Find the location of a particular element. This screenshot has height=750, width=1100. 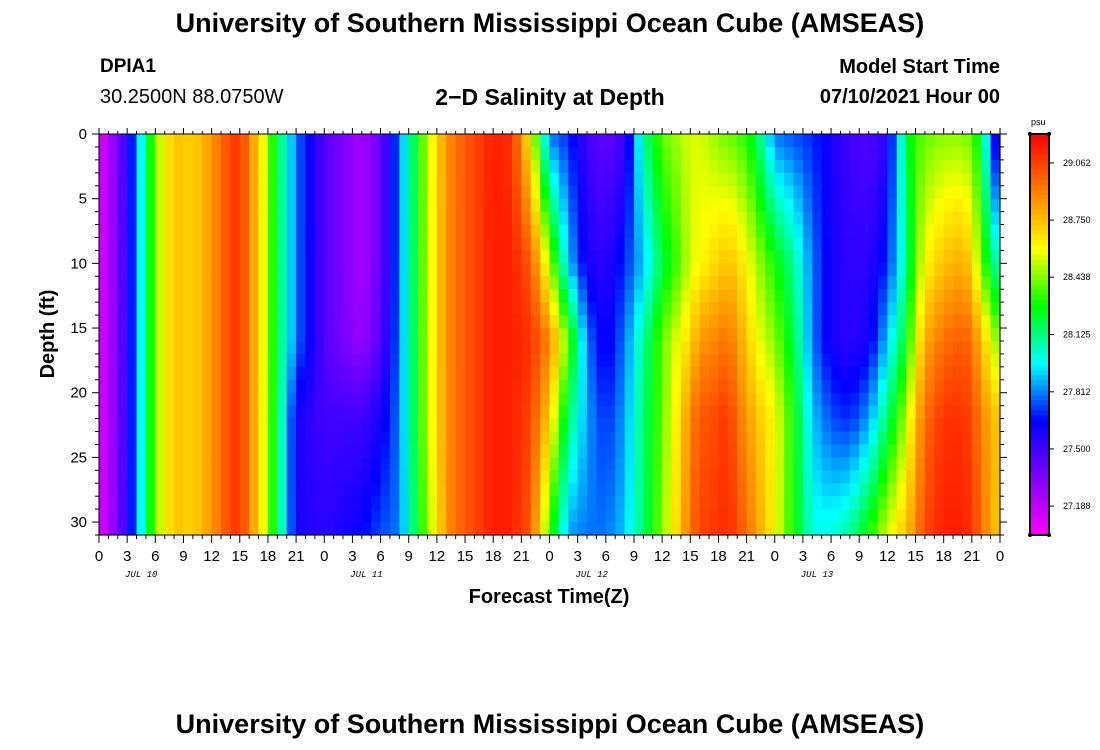

colorbar-tick-label: 27.812 is located at coordinates (1077, 392).